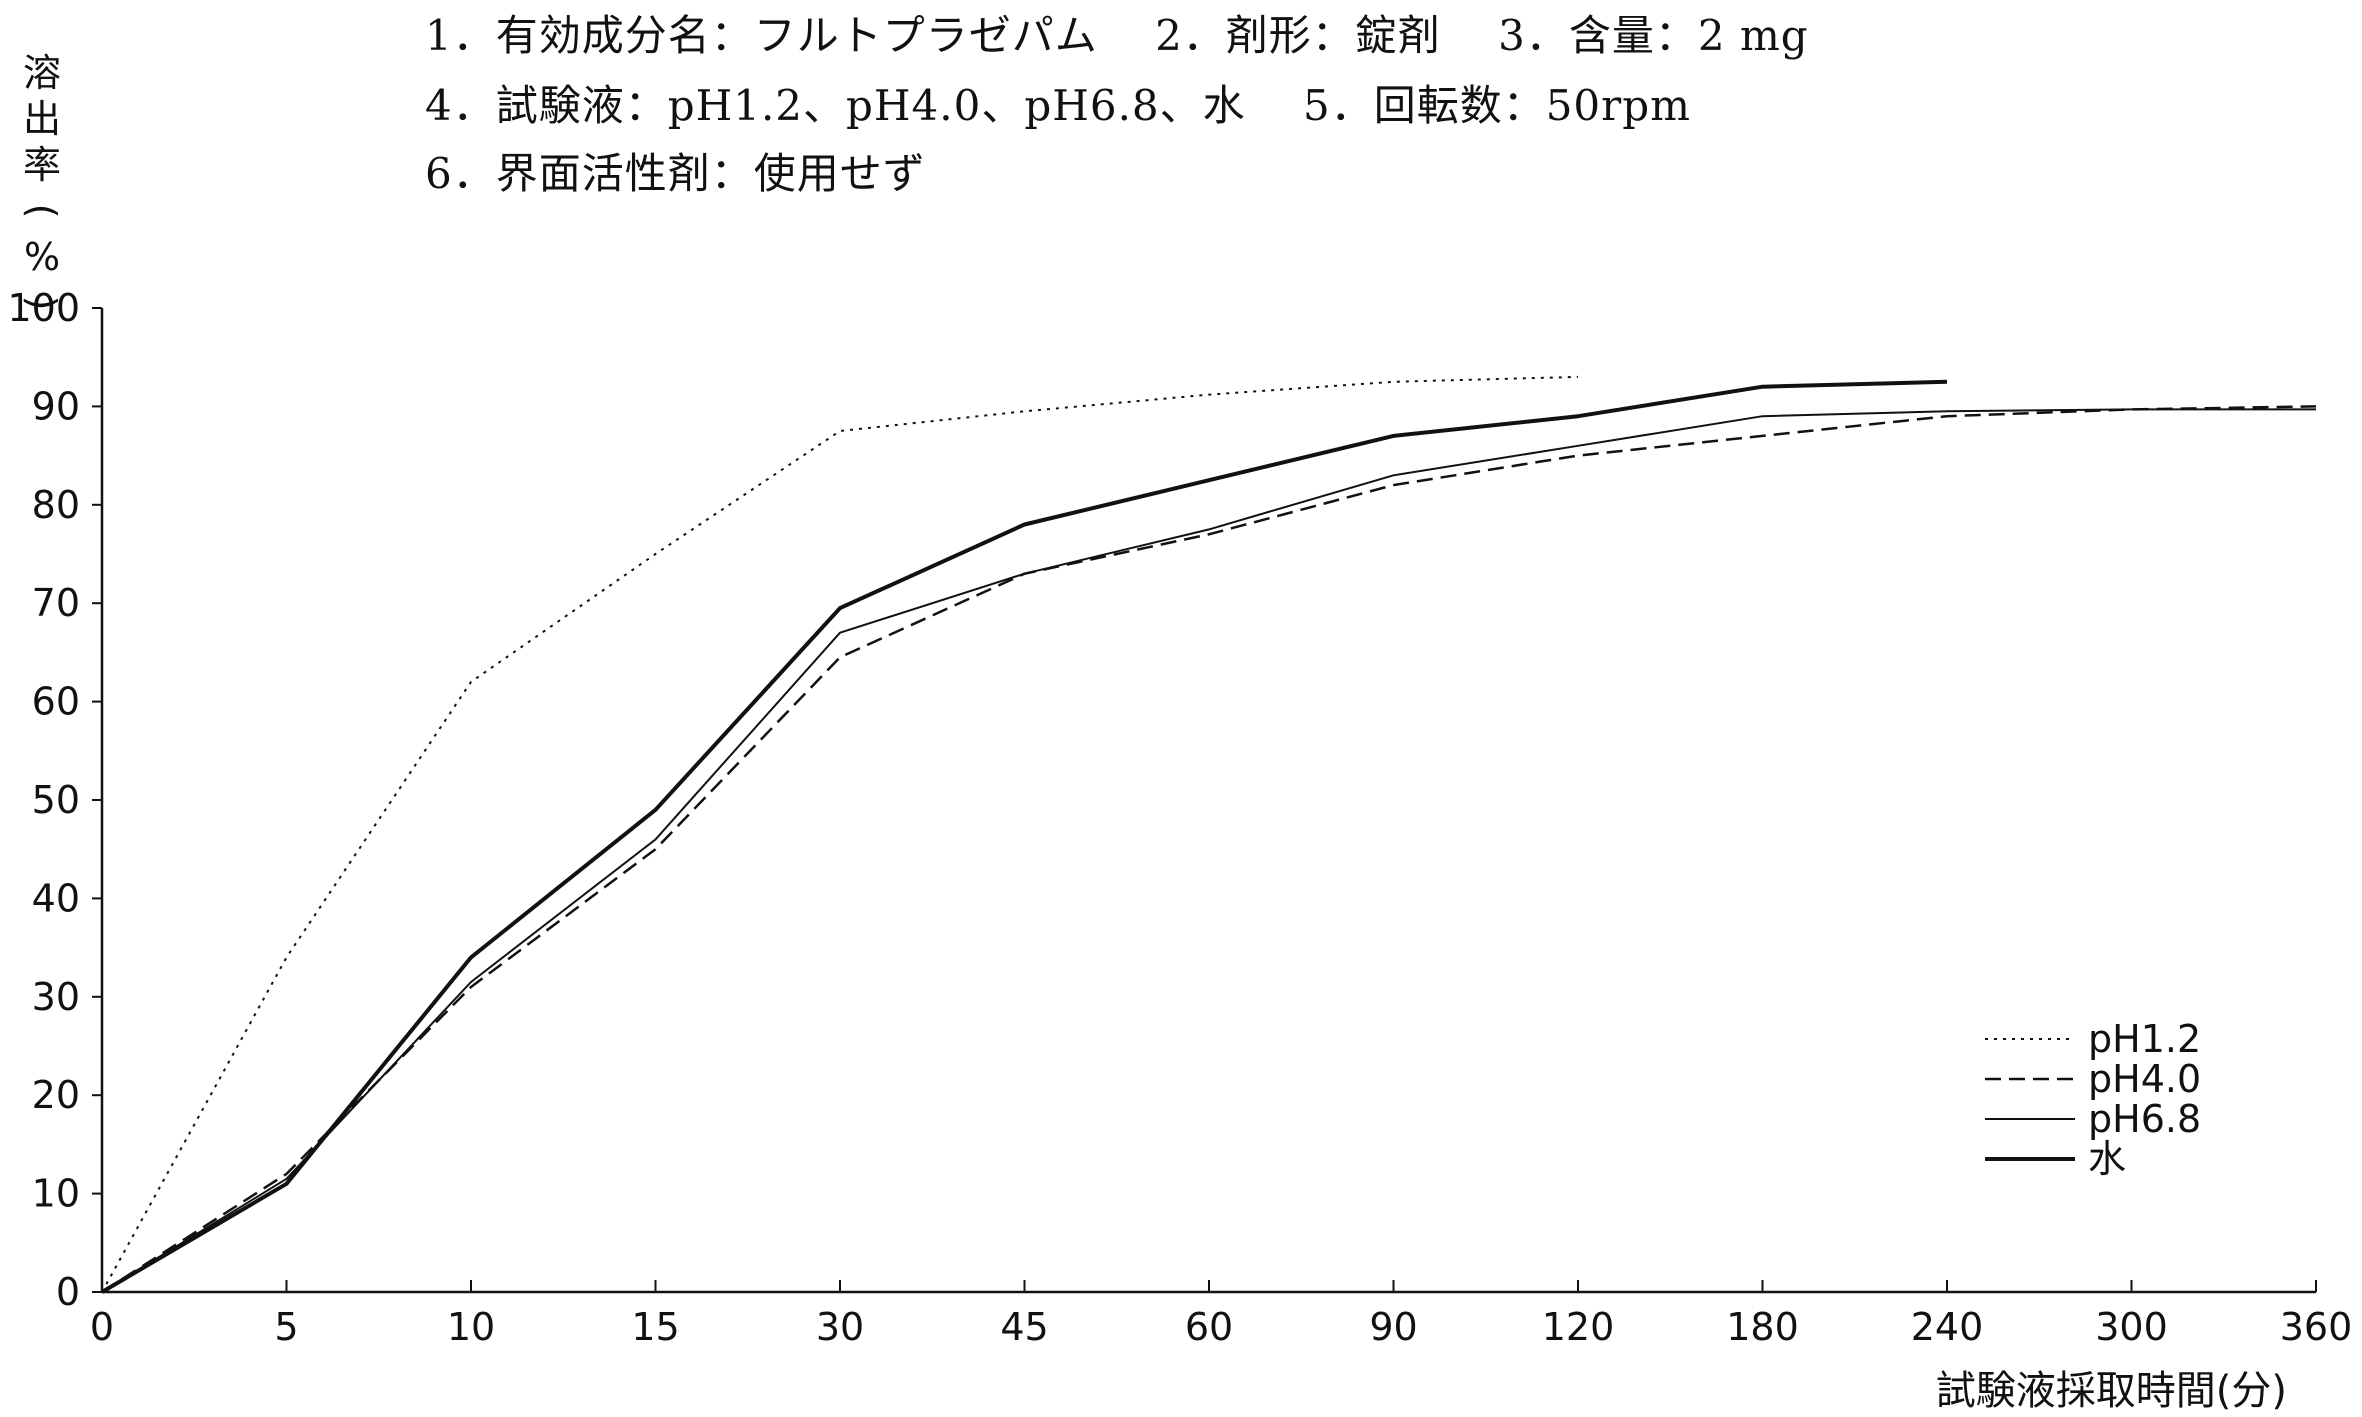 The width and height of the screenshot is (2362, 1417). I want to click on x-tick-label: 240, so click(1947, 1327).